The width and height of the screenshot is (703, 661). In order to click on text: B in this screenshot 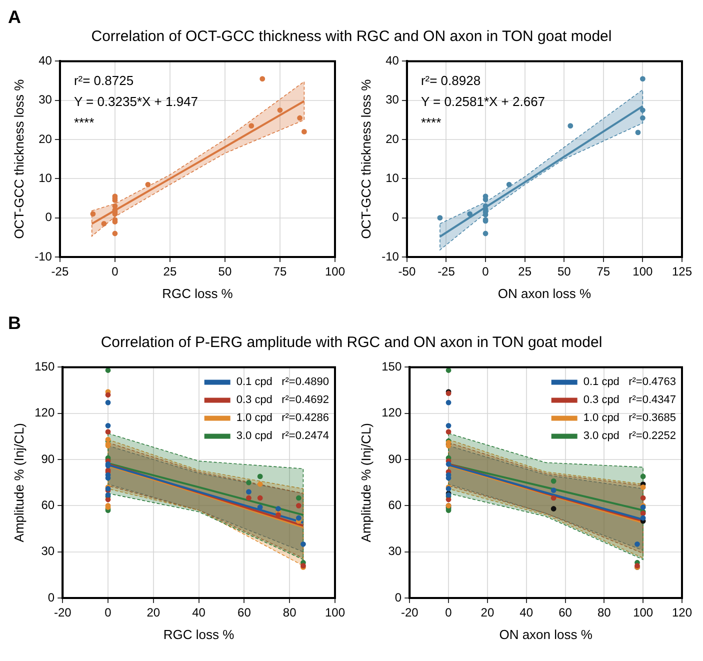, I will do `click(15, 323)`.